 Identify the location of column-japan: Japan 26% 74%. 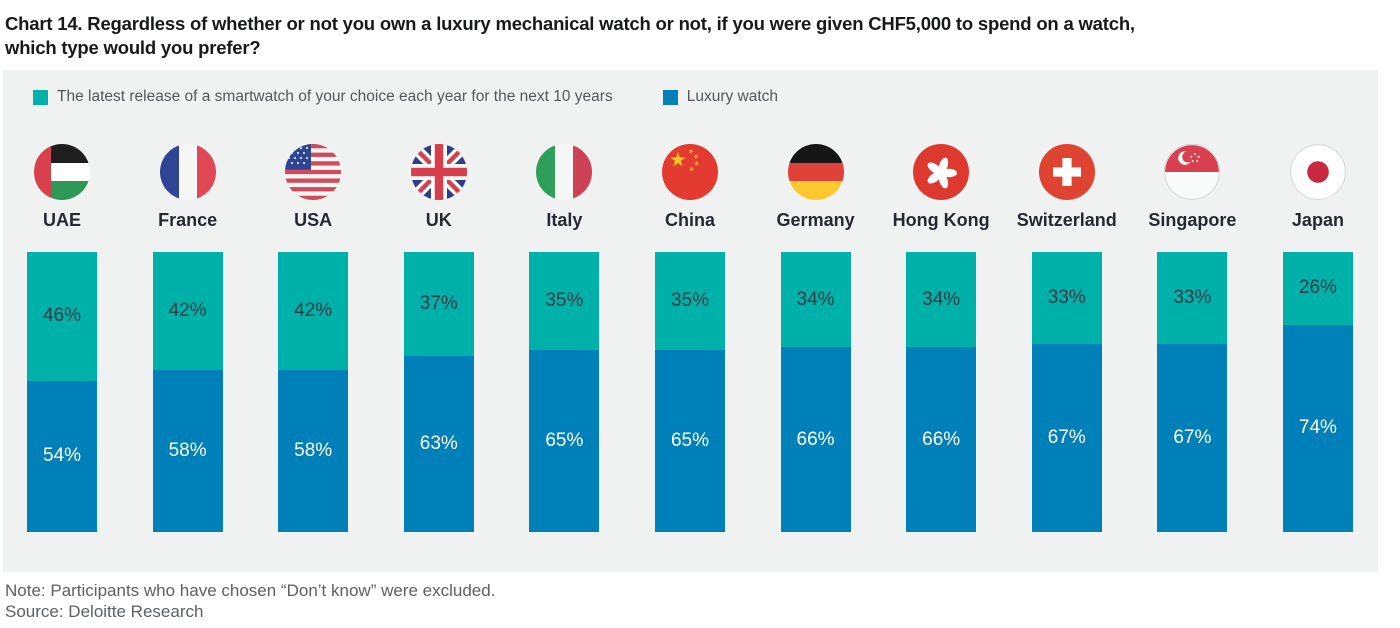
(1317, 338).